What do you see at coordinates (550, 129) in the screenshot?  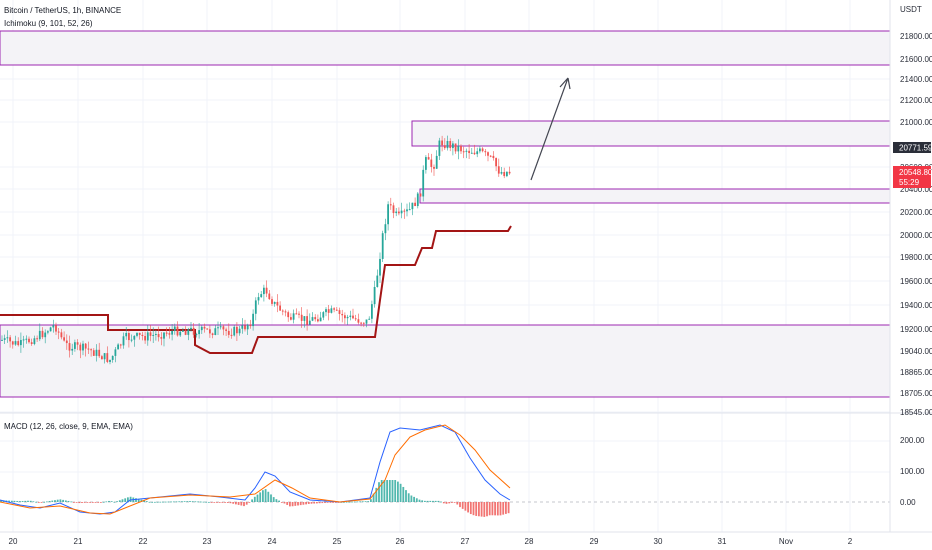 I see `projection-arrow` at bounding box center [550, 129].